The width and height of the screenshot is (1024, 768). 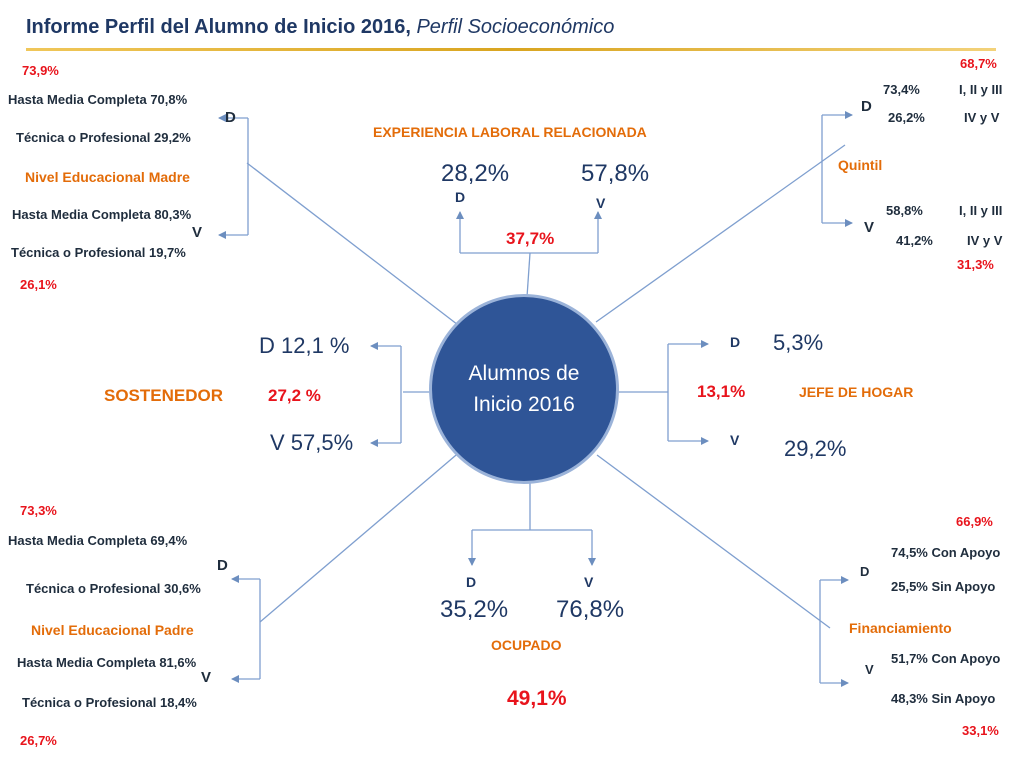 What do you see at coordinates (511, 49) in the screenshot?
I see `title-underline` at bounding box center [511, 49].